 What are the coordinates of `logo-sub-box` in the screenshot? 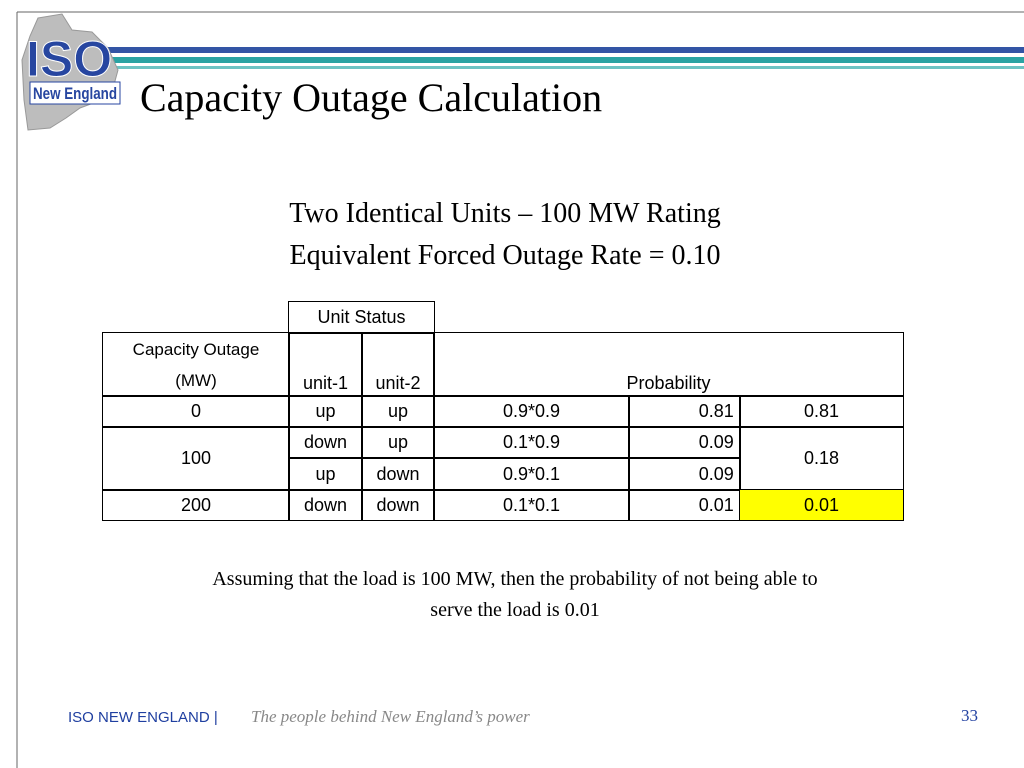 It's located at (75, 93).